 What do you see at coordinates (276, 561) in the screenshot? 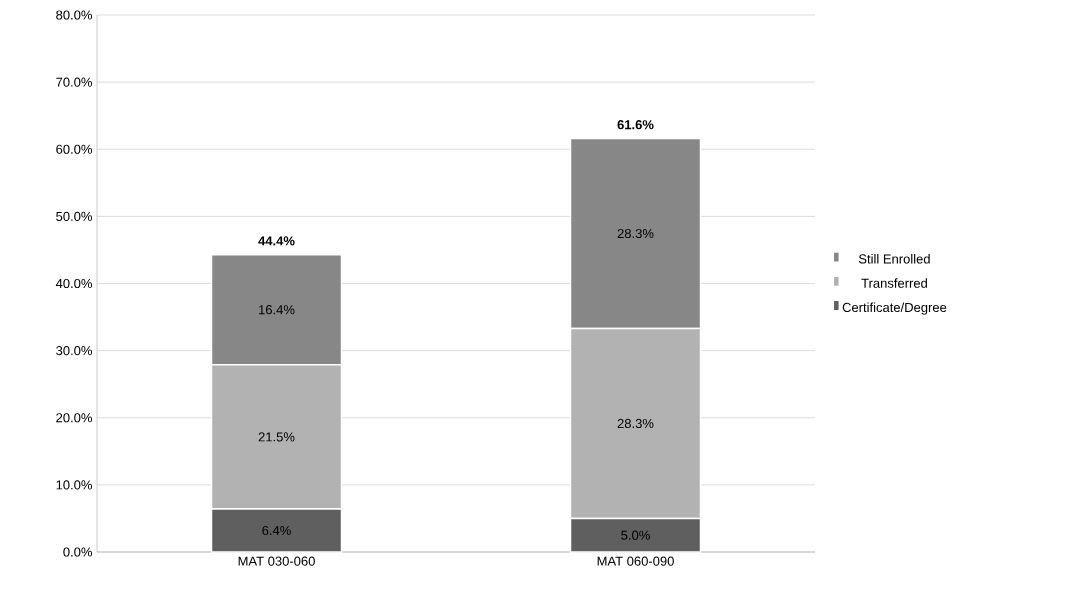
I see `x-tick-label: MAT 030-060` at bounding box center [276, 561].